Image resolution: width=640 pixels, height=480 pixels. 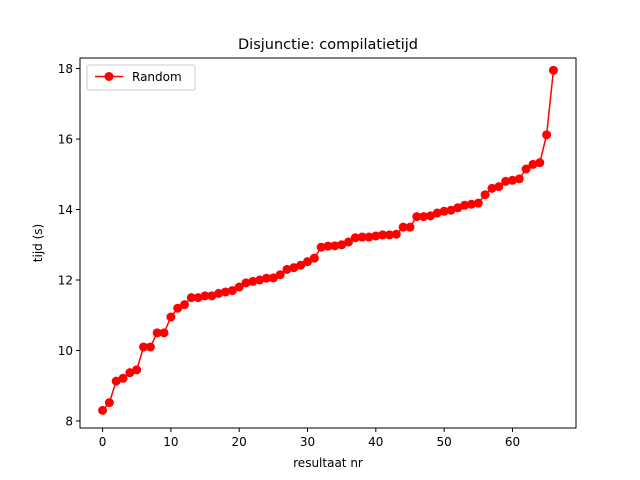 I want to click on legend-box, so click(x=141, y=77).